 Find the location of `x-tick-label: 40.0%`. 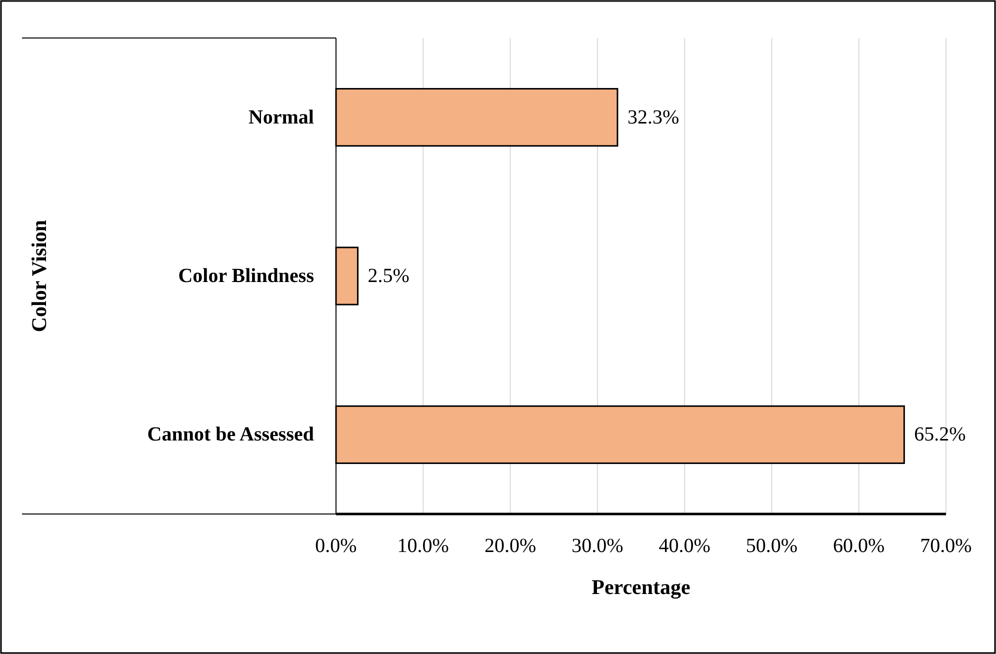

x-tick-label: 40.0% is located at coordinates (684, 546).